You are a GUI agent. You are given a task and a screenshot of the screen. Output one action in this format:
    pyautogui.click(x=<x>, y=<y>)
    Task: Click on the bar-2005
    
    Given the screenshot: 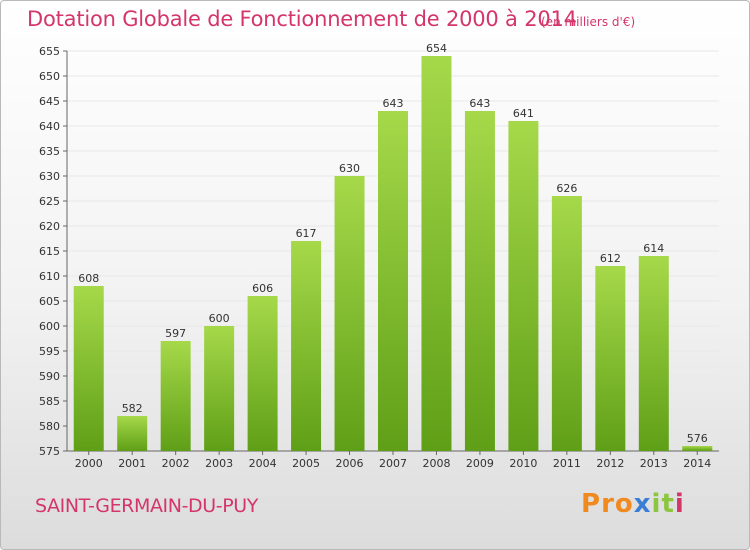 What is the action you would take?
    pyautogui.click(x=306, y=346)
    